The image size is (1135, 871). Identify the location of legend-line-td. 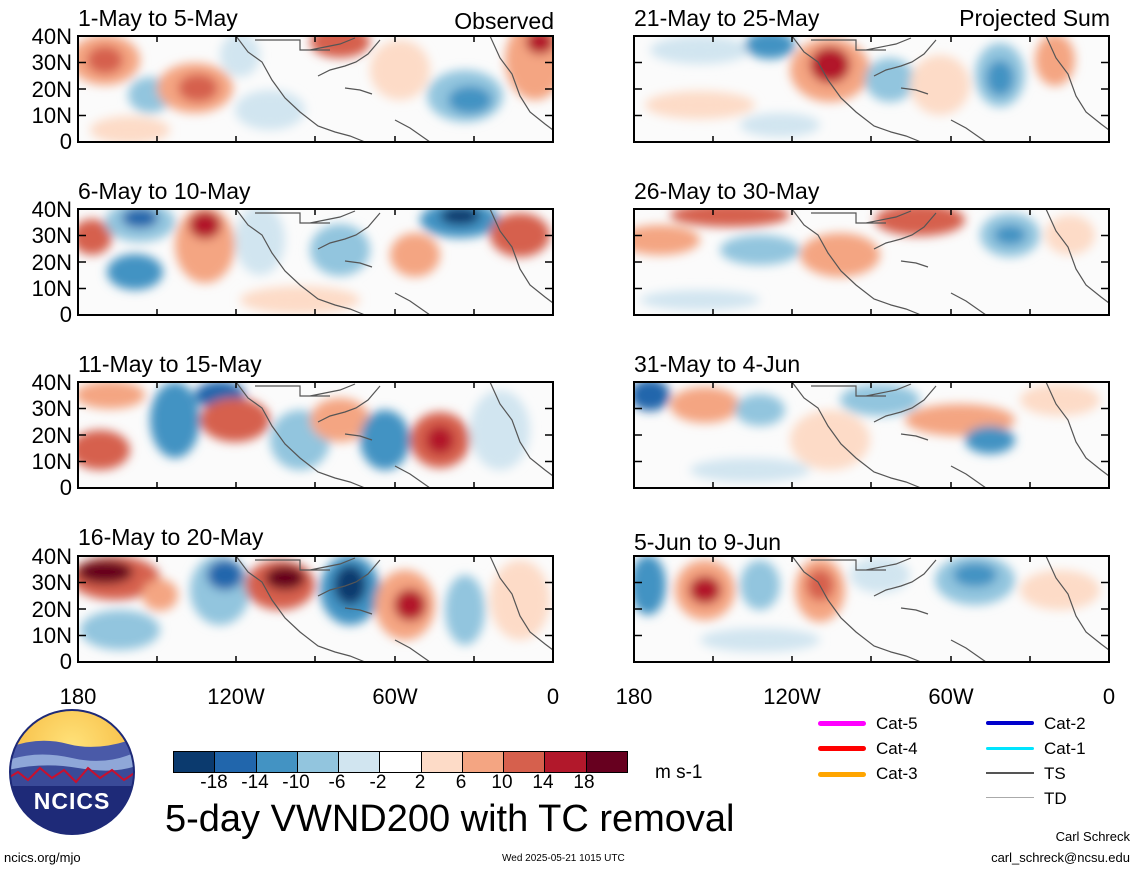
(1010, 797).